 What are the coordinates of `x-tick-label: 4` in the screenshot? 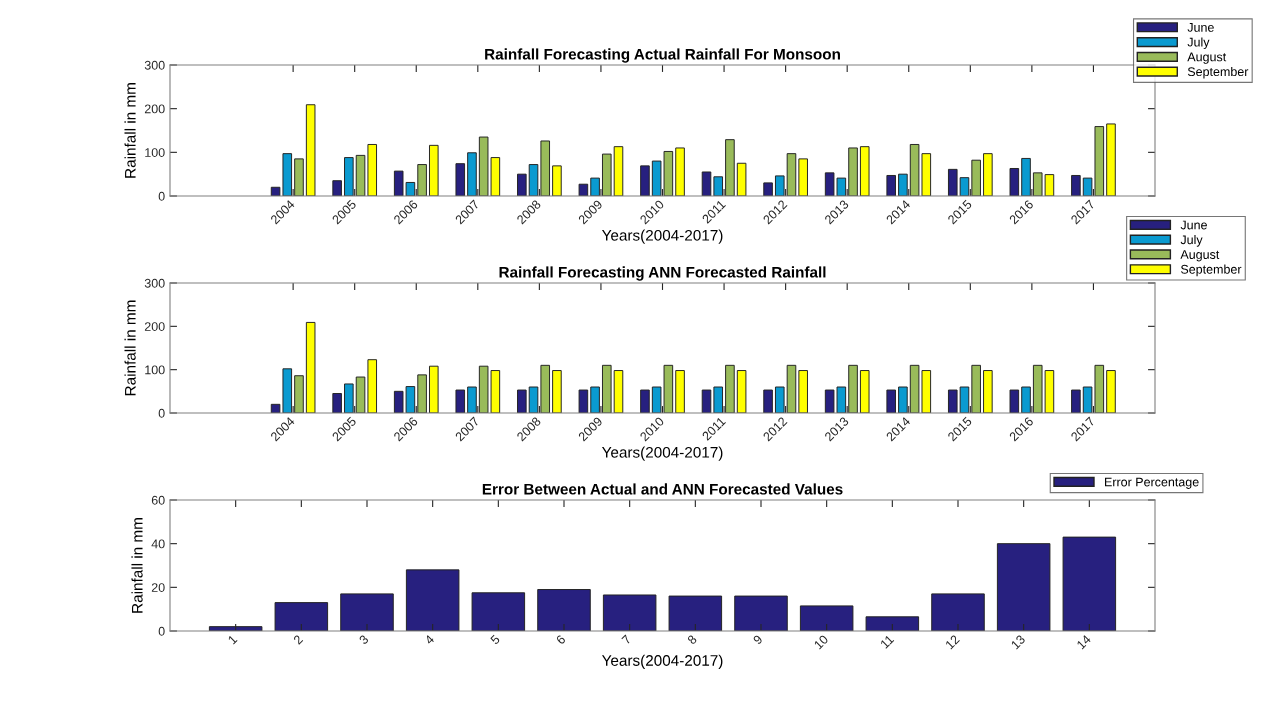 It's located at (429, 639).